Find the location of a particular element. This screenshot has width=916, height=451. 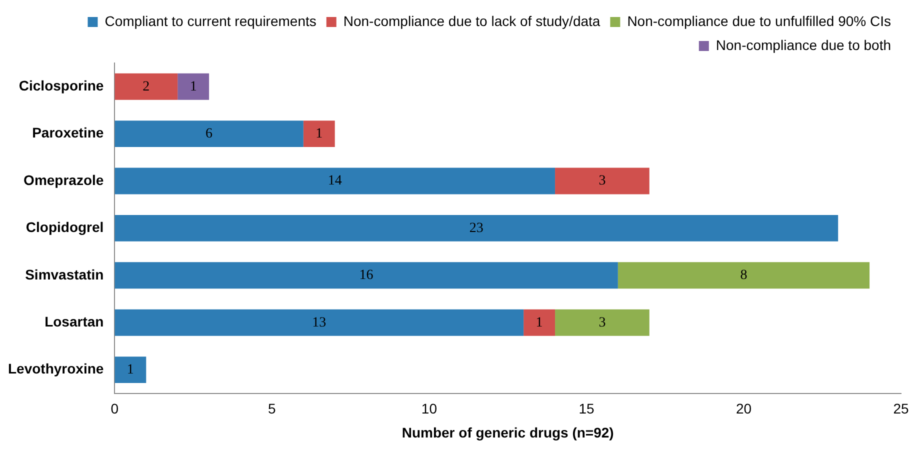

y-tick-label: Levothyroxine is located at coordinates (56, 368).